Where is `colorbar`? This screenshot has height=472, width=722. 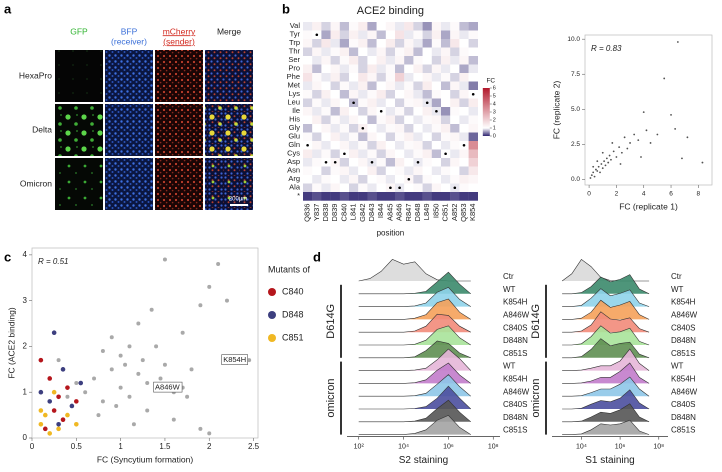 colorbar is located at coordinates (486, 112).